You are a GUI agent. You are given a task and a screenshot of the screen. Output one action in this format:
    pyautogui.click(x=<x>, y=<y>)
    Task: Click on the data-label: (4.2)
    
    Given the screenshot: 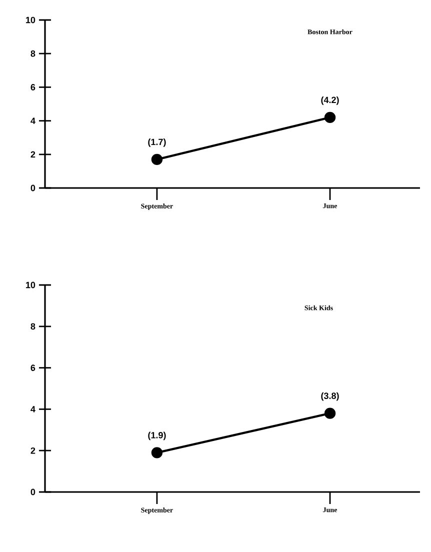 What is the action you would take?
    pyautogui.click(x=330, y=100)
    